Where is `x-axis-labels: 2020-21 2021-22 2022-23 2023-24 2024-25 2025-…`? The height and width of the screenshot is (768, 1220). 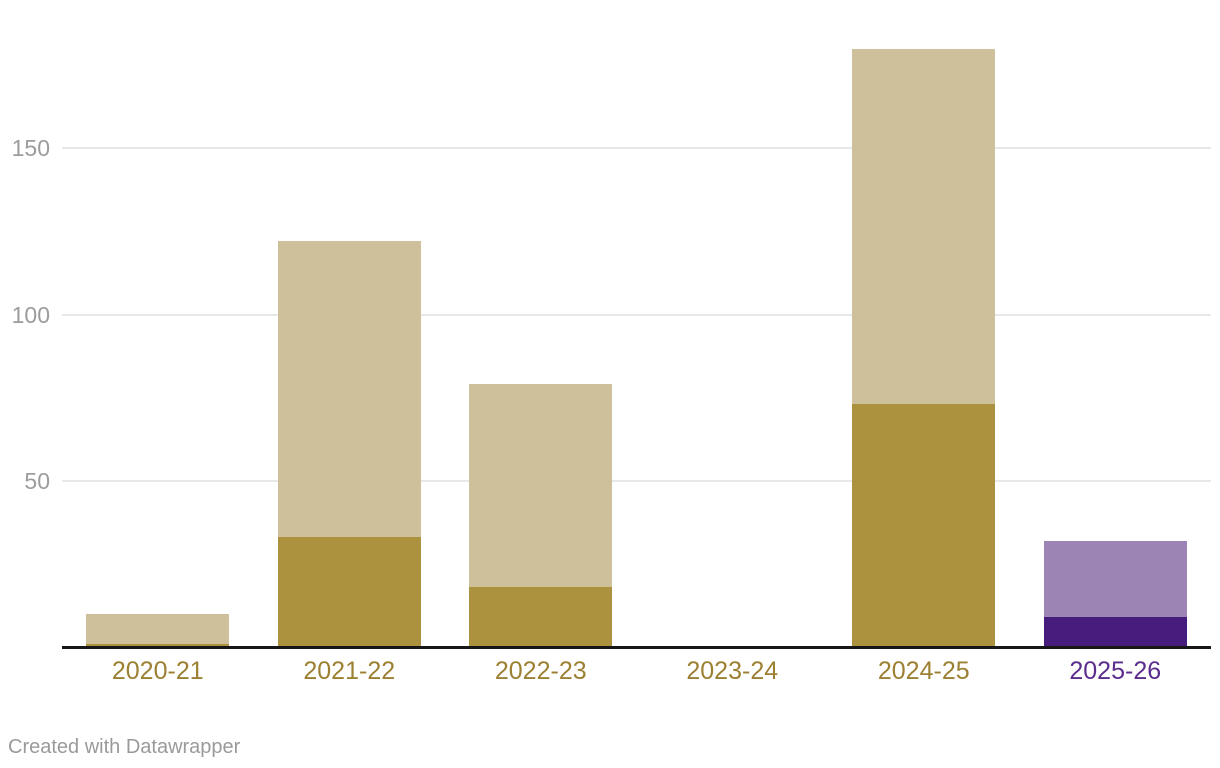
x-axis-labels: 2020-21 2021-22 2022-23 2023-24 2024-25 2025-… is located at coordinates (636, 671).